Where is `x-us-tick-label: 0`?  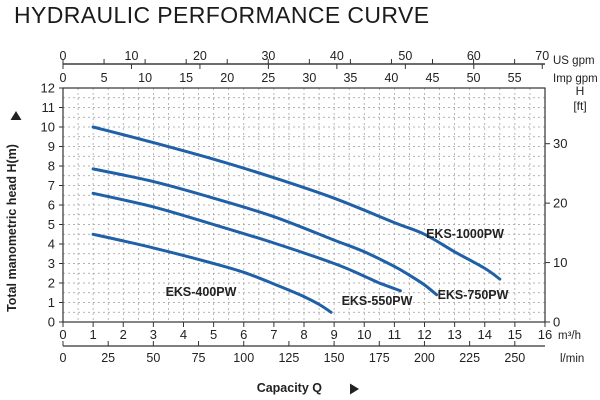 x-us-tick-label: 0 is located at coordinates (63, 56).